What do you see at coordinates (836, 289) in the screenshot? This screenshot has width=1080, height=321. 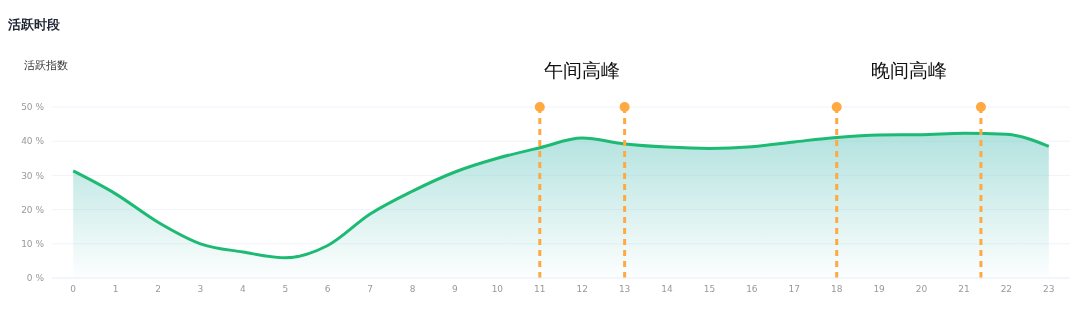 I see `x-tick-label: 18` at bounding box center [836, 289].